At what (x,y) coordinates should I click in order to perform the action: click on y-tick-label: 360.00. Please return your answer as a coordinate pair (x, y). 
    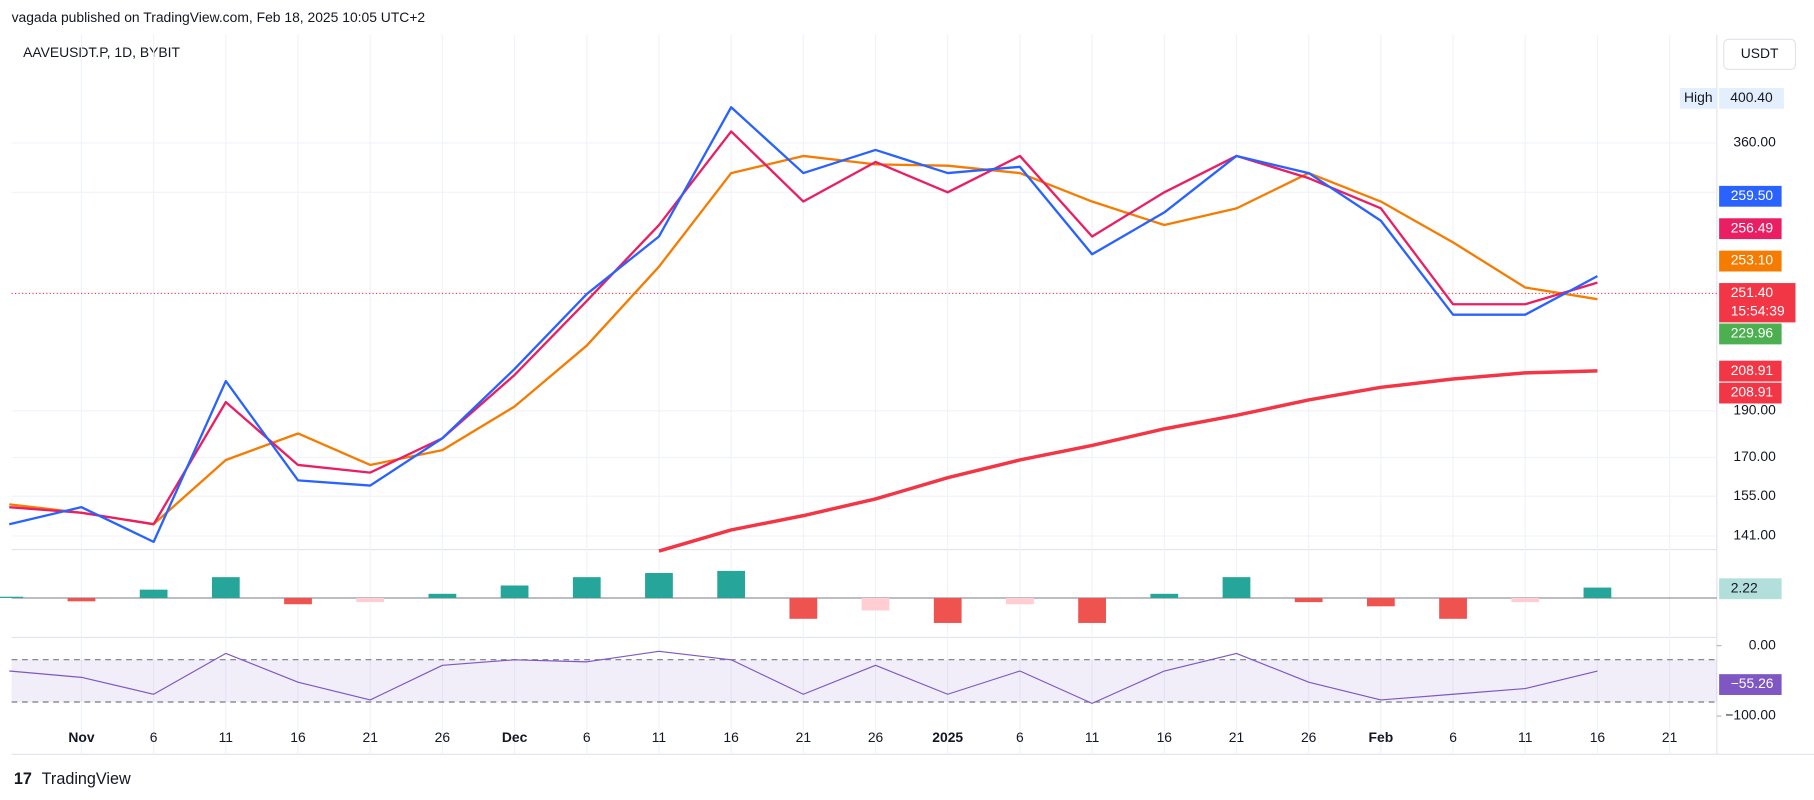
    Looking at the image, I should click on (1754, 142).